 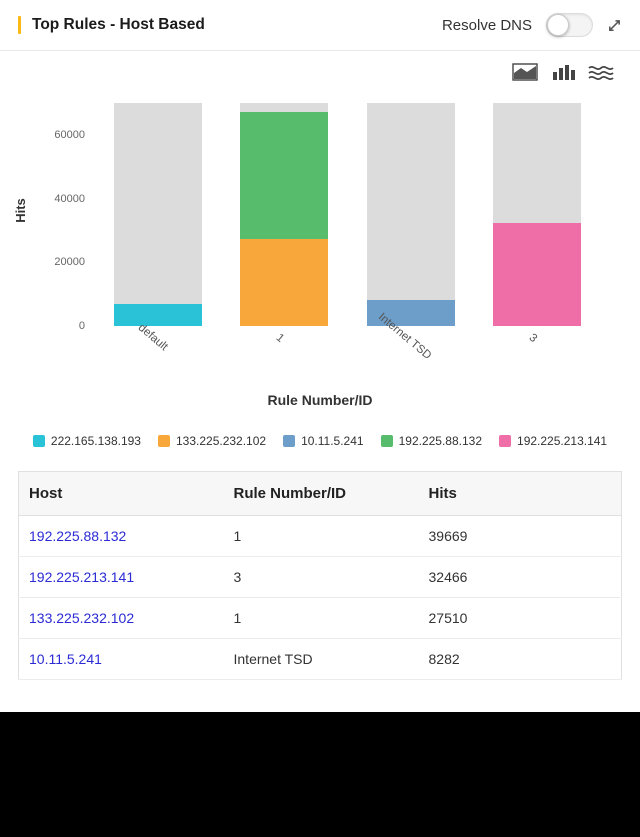 What do you see at coordinates (520, 618) in the screenshot?
I see `hits-cell: 27510` at bounding box center [520, 618].